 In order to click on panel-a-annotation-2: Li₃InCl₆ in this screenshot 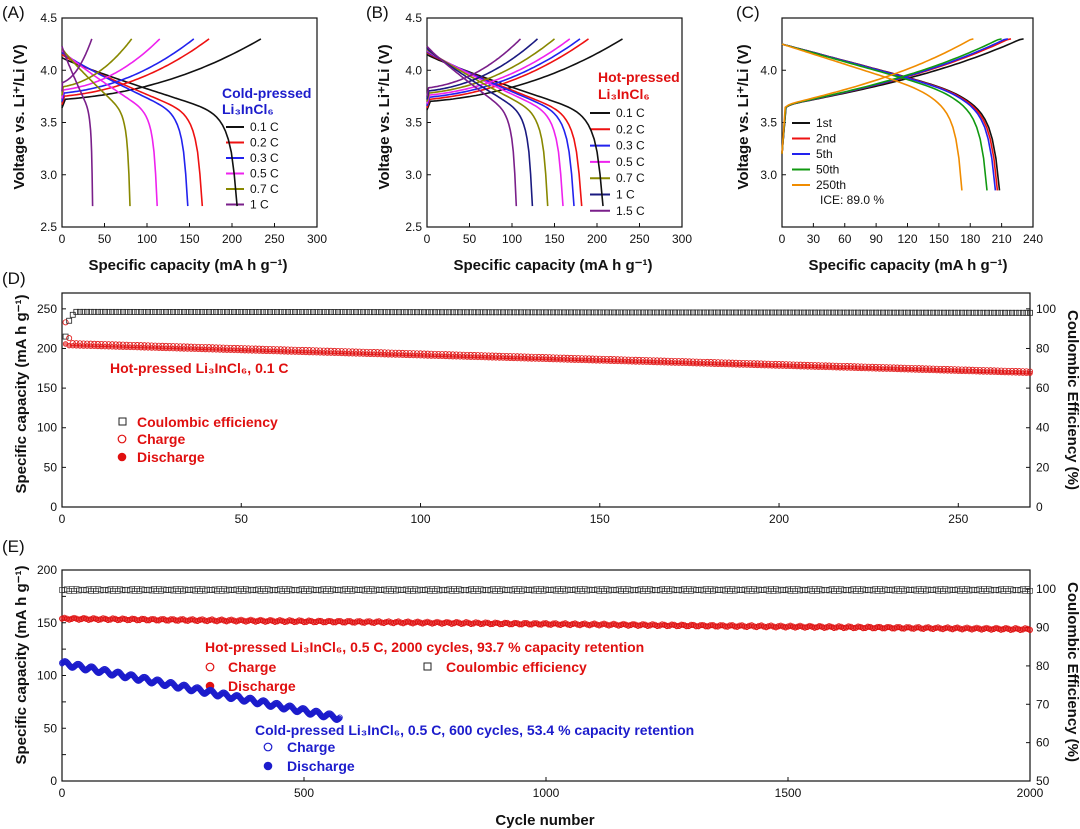, I will do `click(248, 109)`.